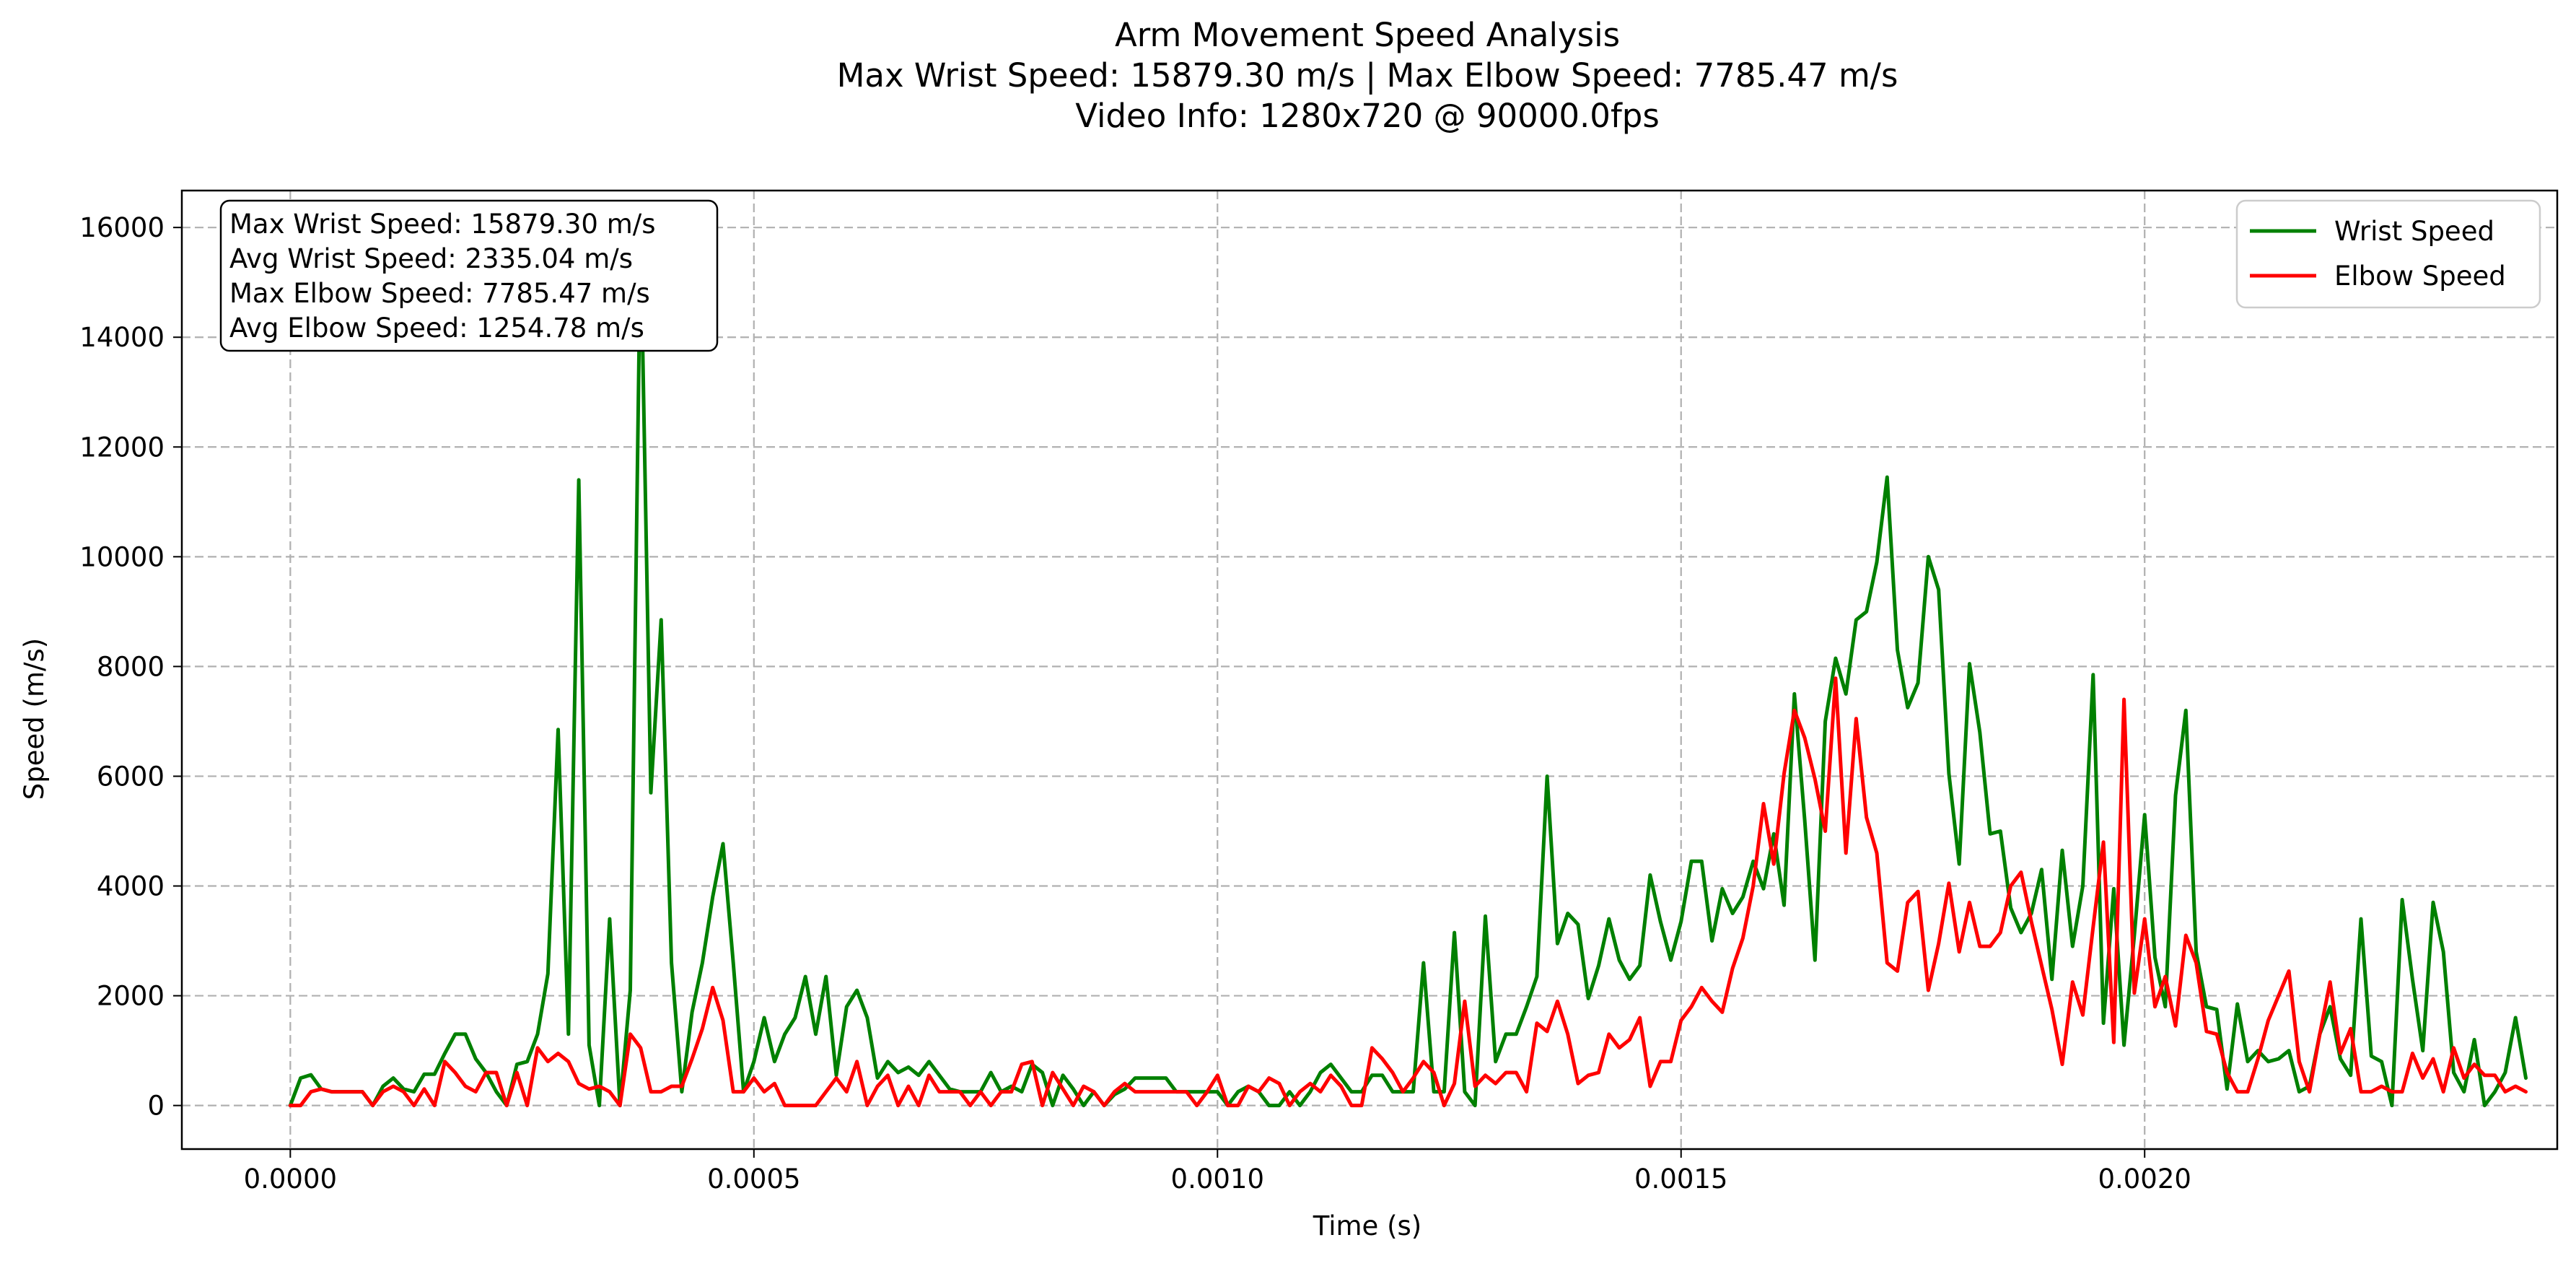  Describe the element at coordinates (131, 886) in the screenshot. I see `y-tick-label: 4000` at that location.